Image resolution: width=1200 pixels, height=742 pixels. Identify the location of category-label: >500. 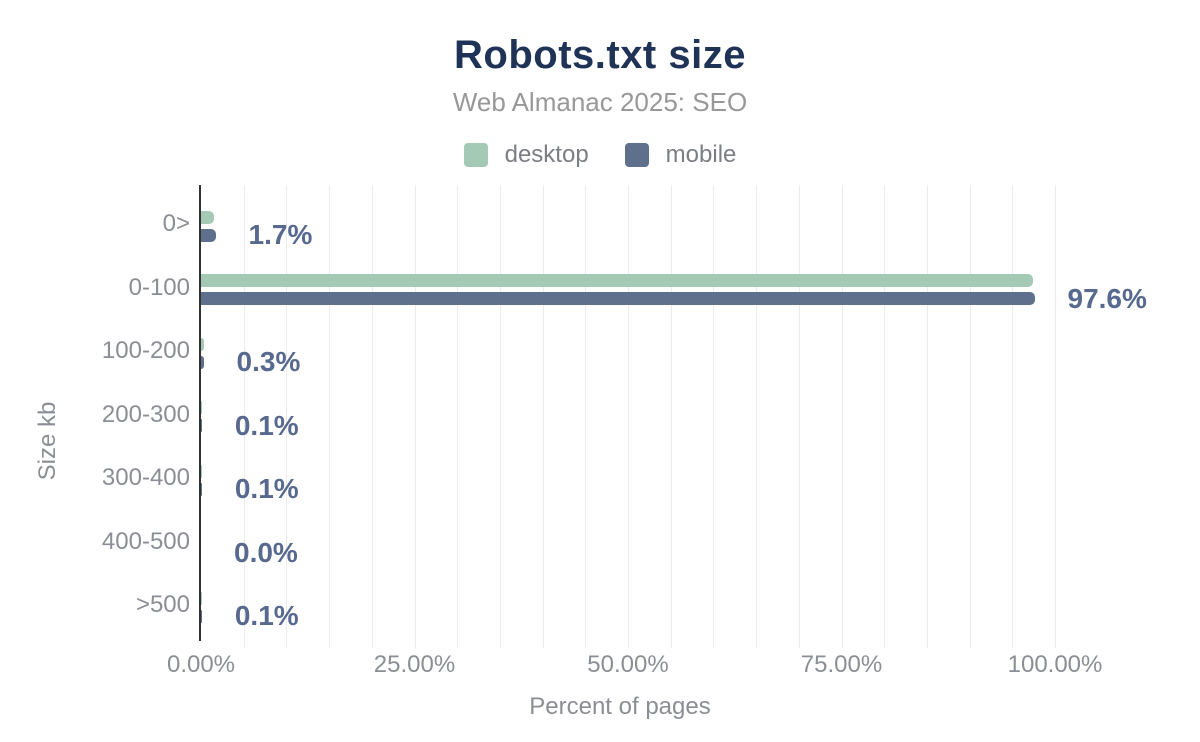
(162, 604).